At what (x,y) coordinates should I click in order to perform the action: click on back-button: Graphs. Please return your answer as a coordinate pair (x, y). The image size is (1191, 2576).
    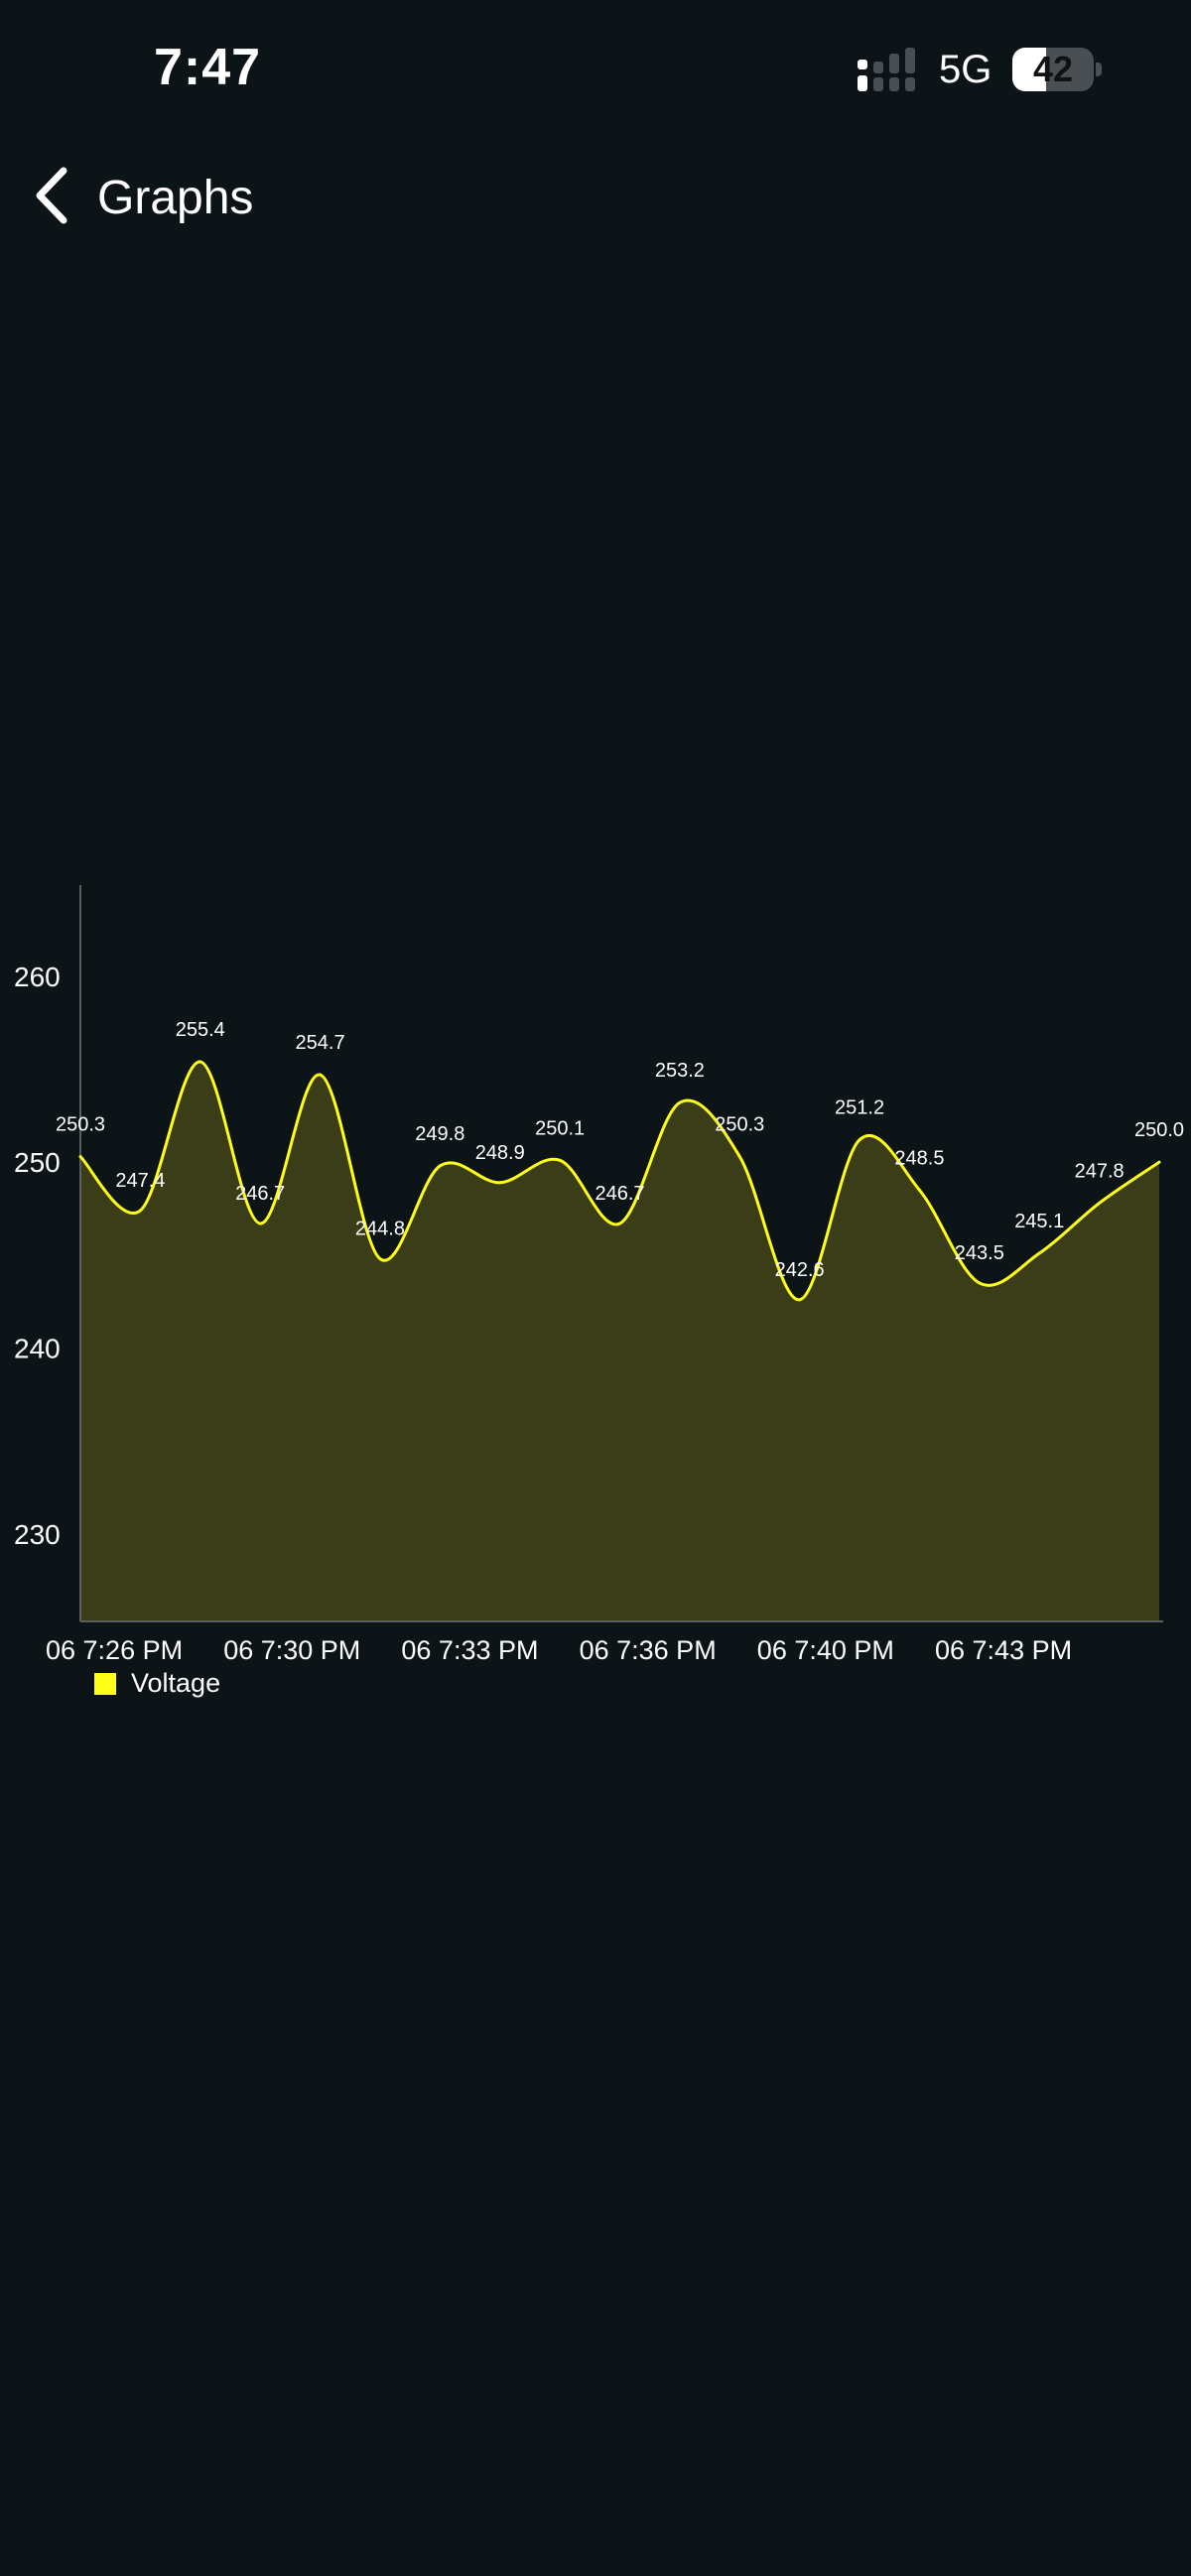
    Looking at the image, I should click on (152, 196).